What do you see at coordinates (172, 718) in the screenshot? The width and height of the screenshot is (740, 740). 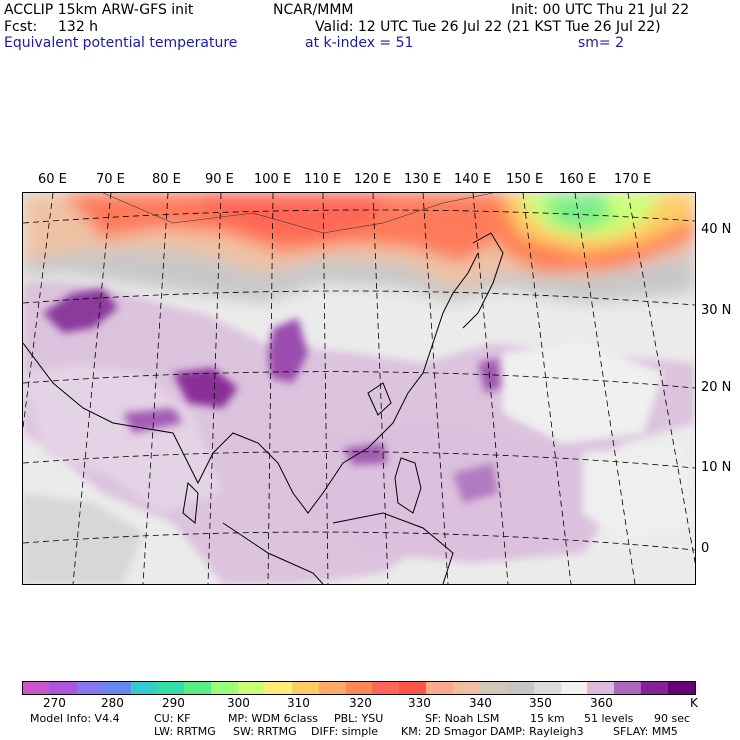 I see `footer-cu: CU: KF` at bounding box center [172, 718].